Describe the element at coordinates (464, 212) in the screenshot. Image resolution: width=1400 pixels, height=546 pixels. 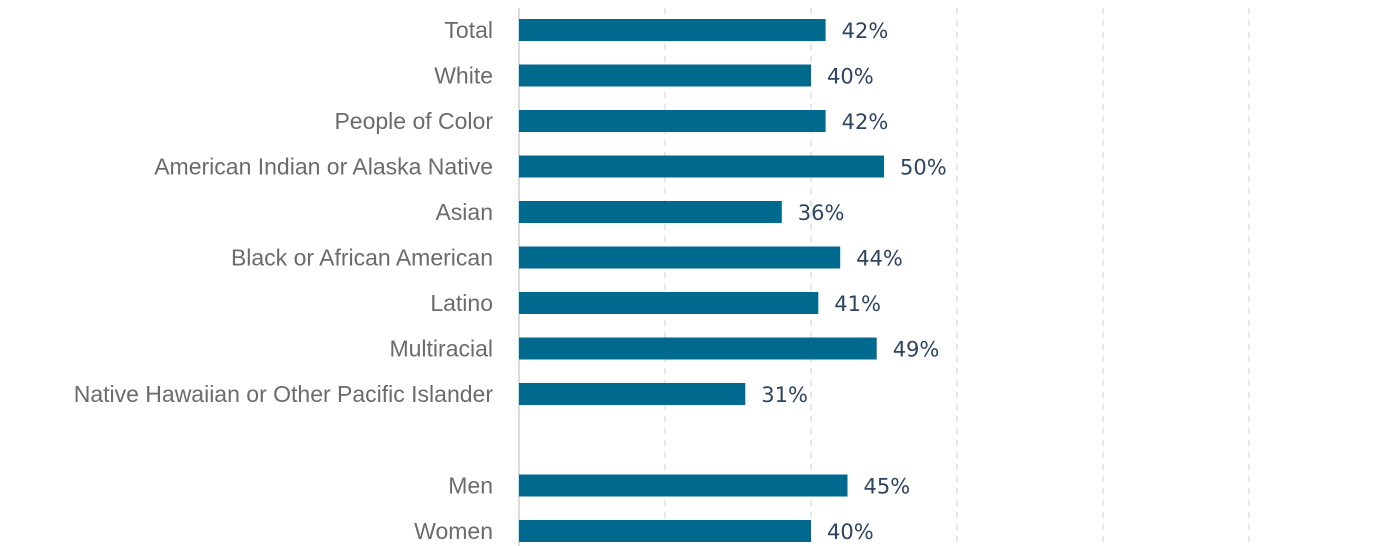
I see `category-label: Asian` at that location.